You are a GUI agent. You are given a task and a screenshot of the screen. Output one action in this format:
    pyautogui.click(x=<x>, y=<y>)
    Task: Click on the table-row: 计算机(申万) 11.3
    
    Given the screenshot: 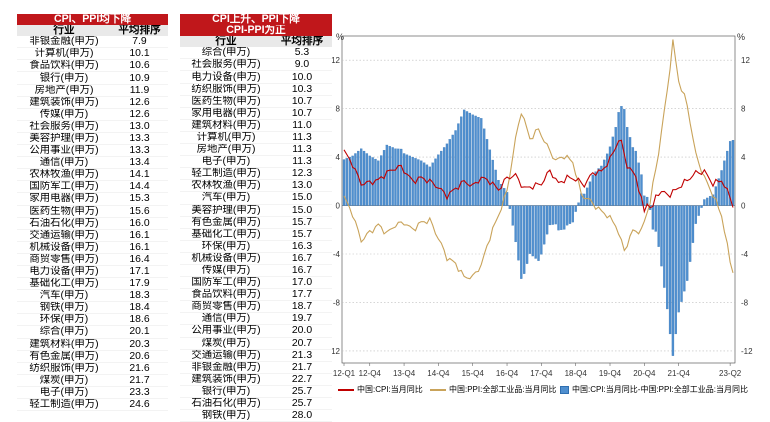 What is the action you would take?
    pyautogui.click(x=256, y=138)
    